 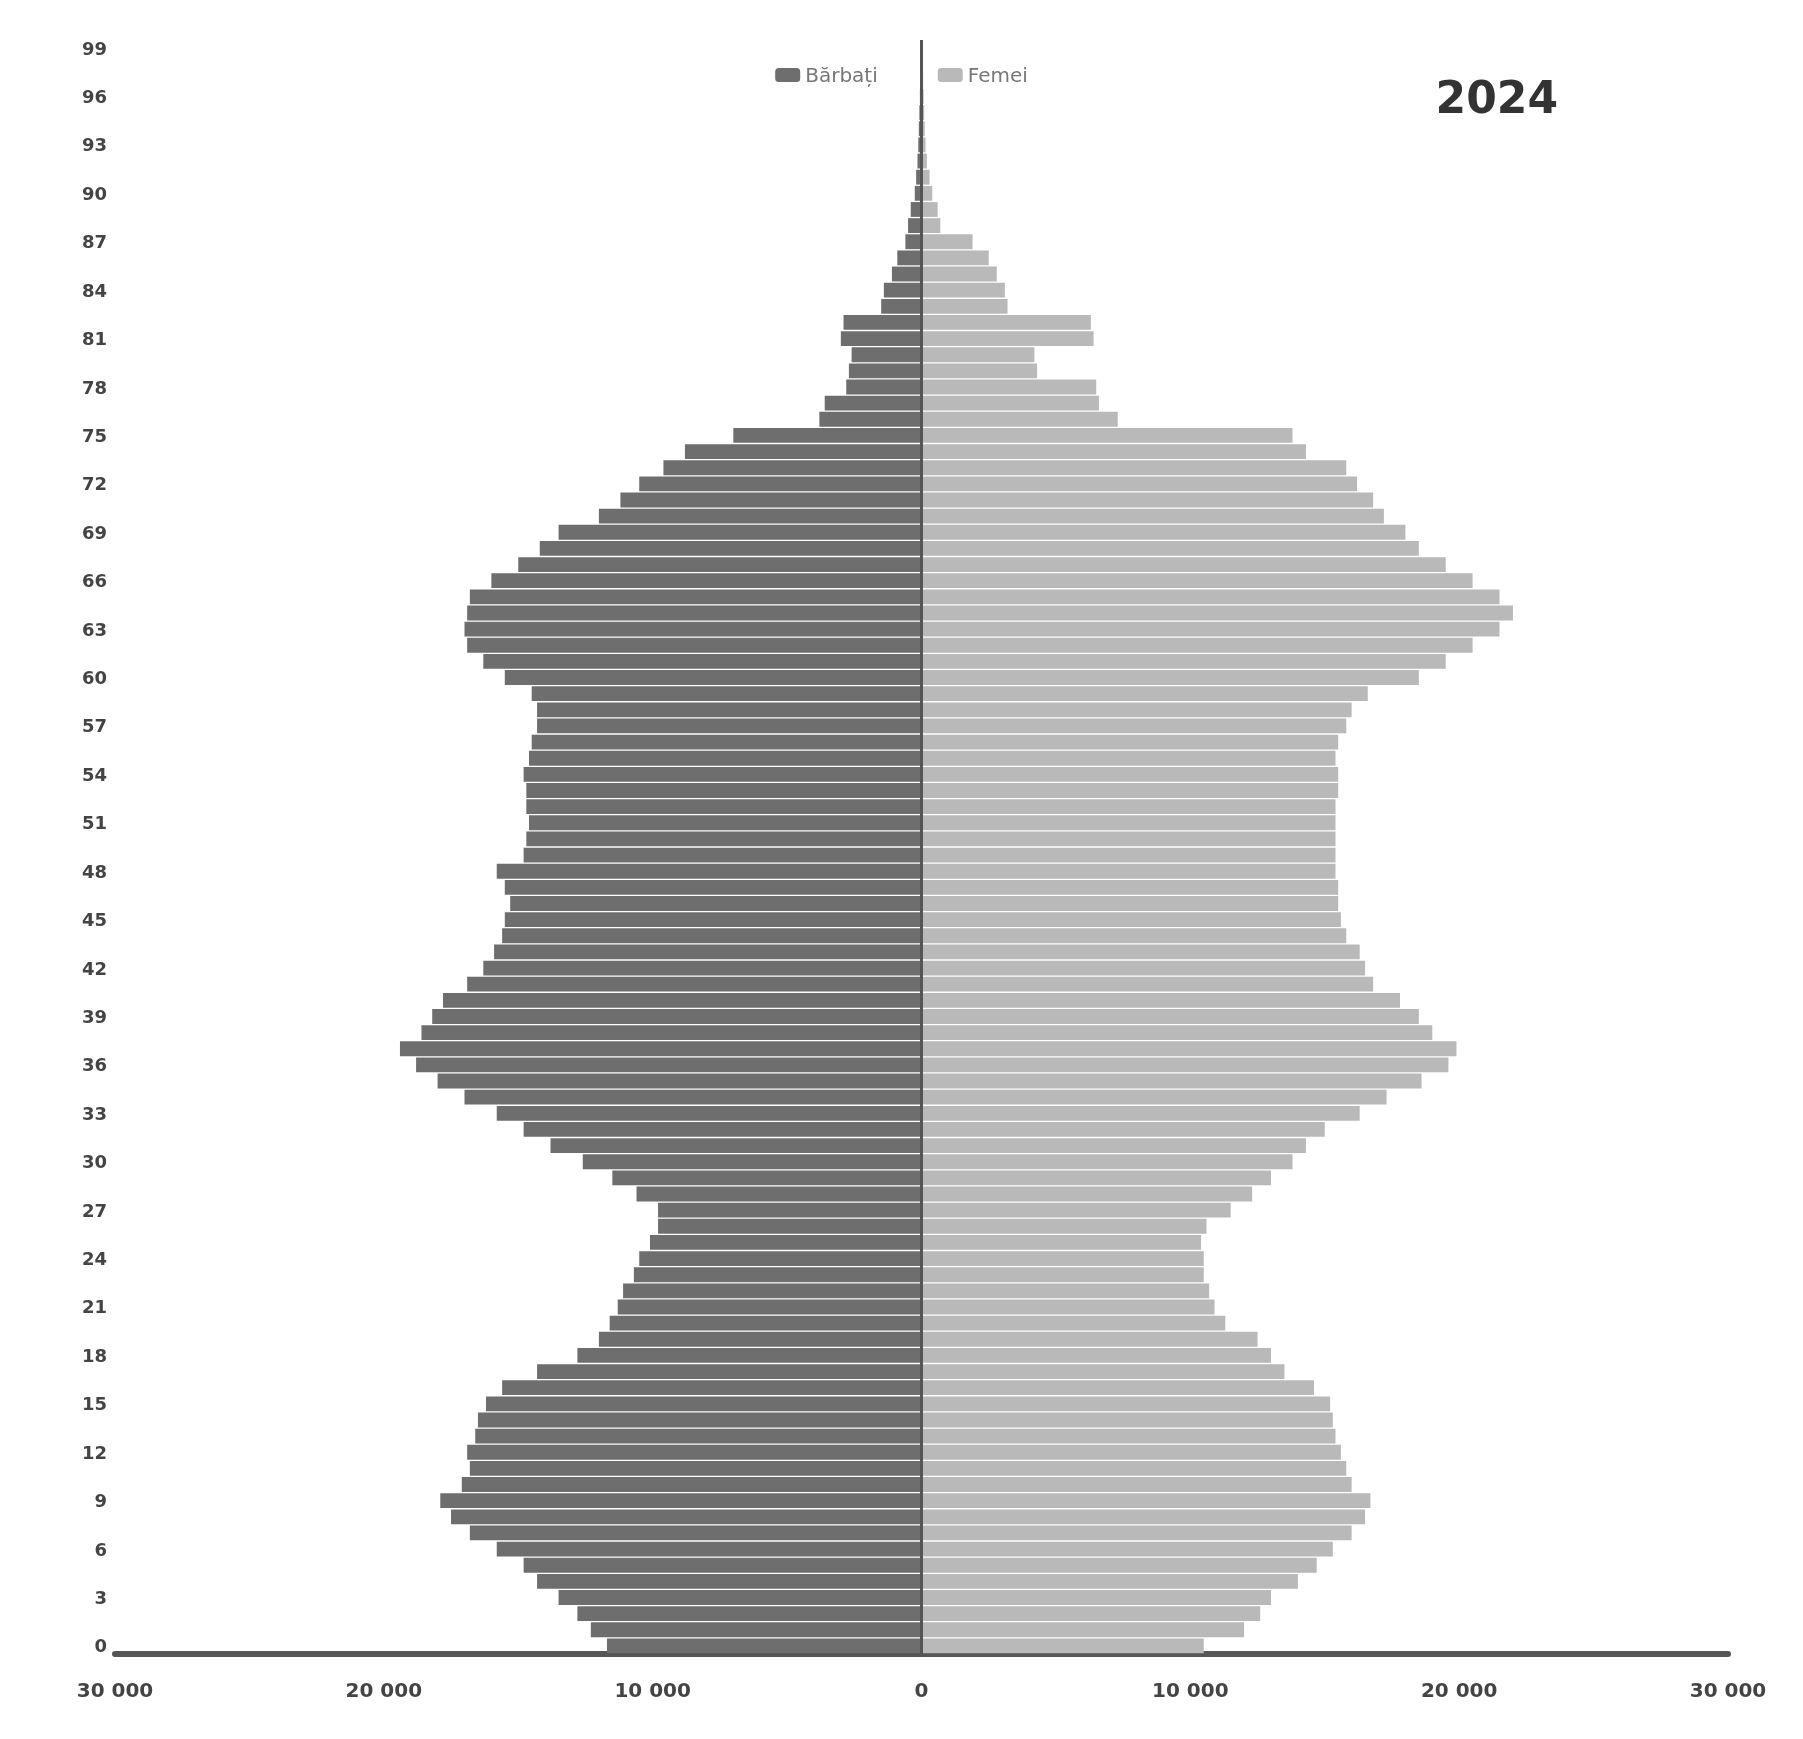 I want to click on y-tick-label: 69, so click(x=94, y=532).